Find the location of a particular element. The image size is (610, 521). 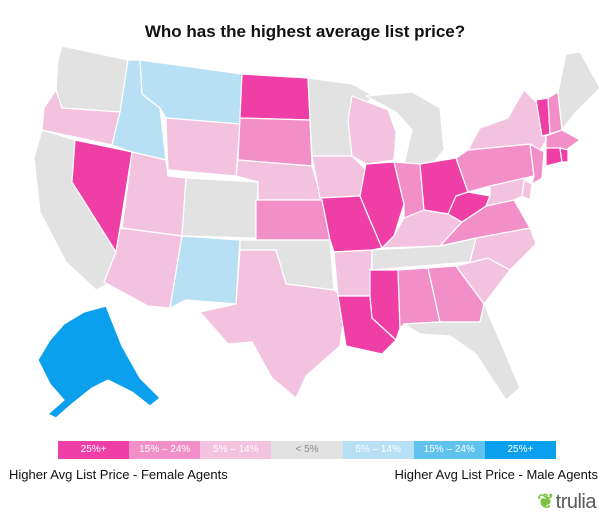

state-ri is located at coordinates (564, 155).